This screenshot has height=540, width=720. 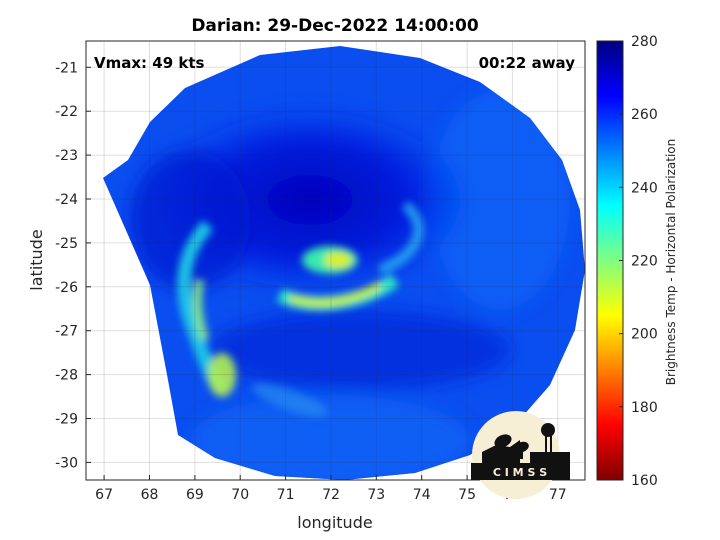 What do you see at coordinates (36, 259) in the screenshot?
I see `y-axis-label: latitude` at bounding box center [36, 259].